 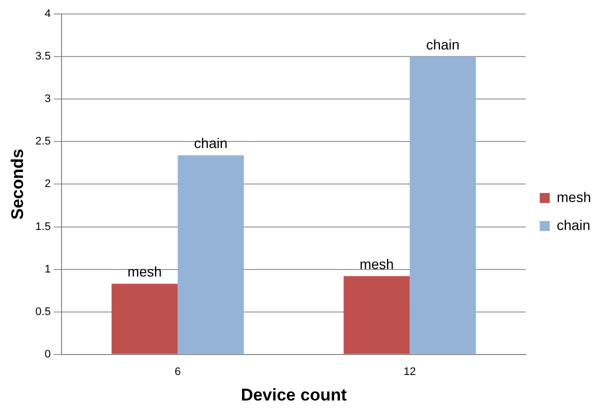 I want to click on y-tick-label: 0.5, so click(x=43, y=312).